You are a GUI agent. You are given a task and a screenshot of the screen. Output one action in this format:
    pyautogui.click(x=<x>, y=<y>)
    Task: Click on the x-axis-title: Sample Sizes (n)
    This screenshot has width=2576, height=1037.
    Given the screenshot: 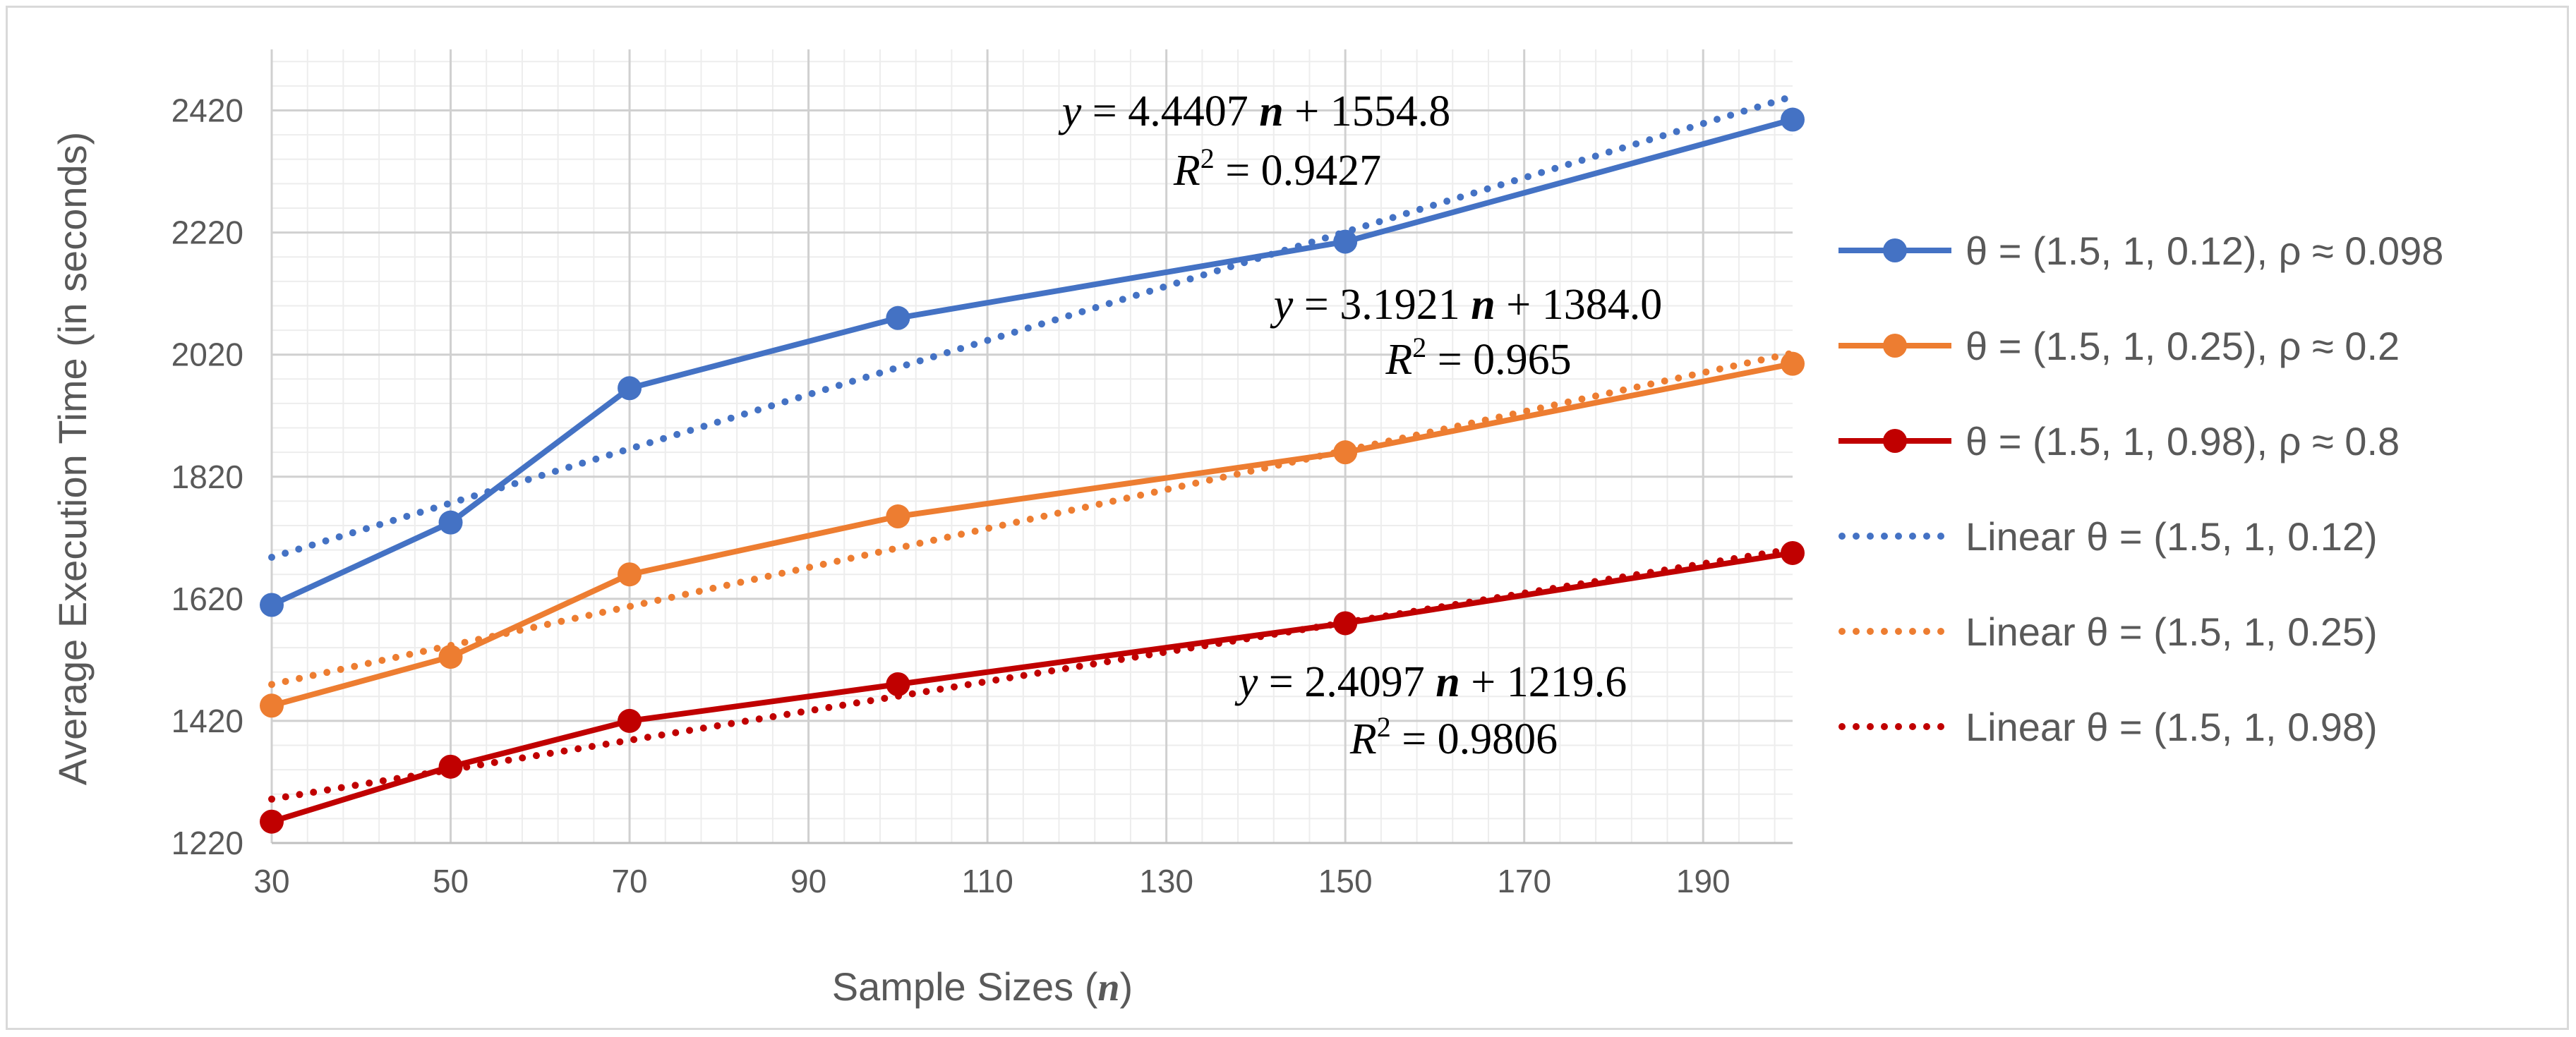 What is the action you would take?
    pyautogui.click(x=982, y=986)
    